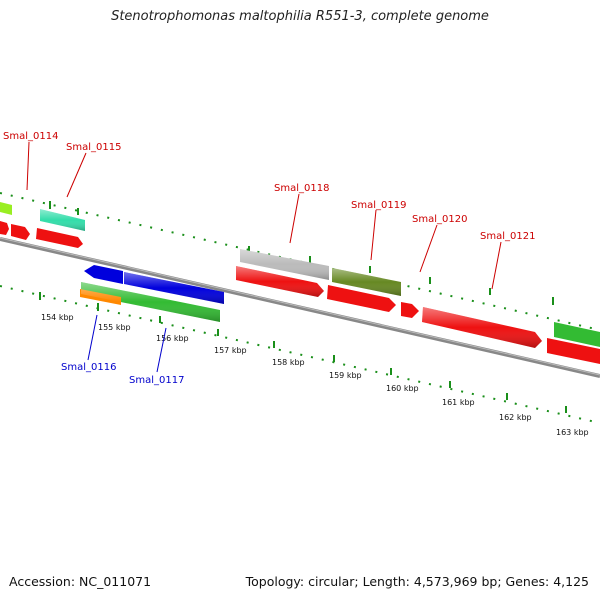  Describe the element at coordinates (80, 581) in the screenshot. I see `accession-text: Accession: NC_011071` at that location.